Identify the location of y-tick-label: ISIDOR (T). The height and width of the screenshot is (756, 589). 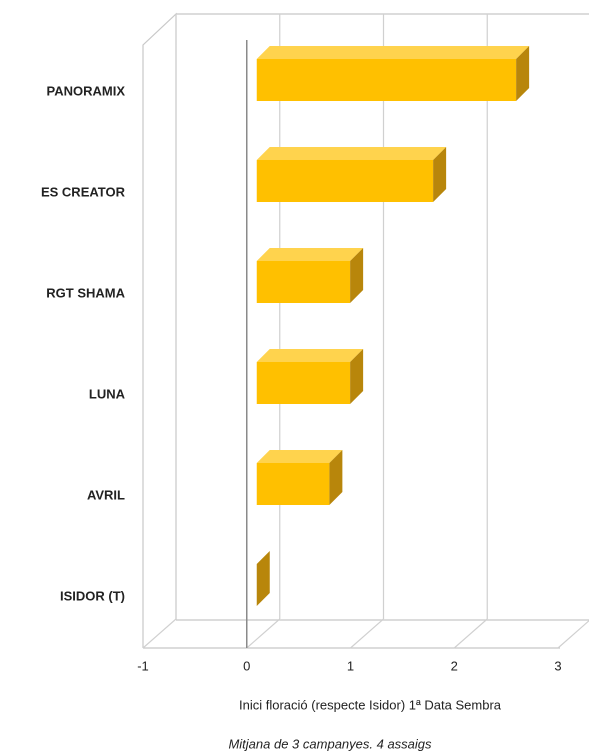
(92, 595).